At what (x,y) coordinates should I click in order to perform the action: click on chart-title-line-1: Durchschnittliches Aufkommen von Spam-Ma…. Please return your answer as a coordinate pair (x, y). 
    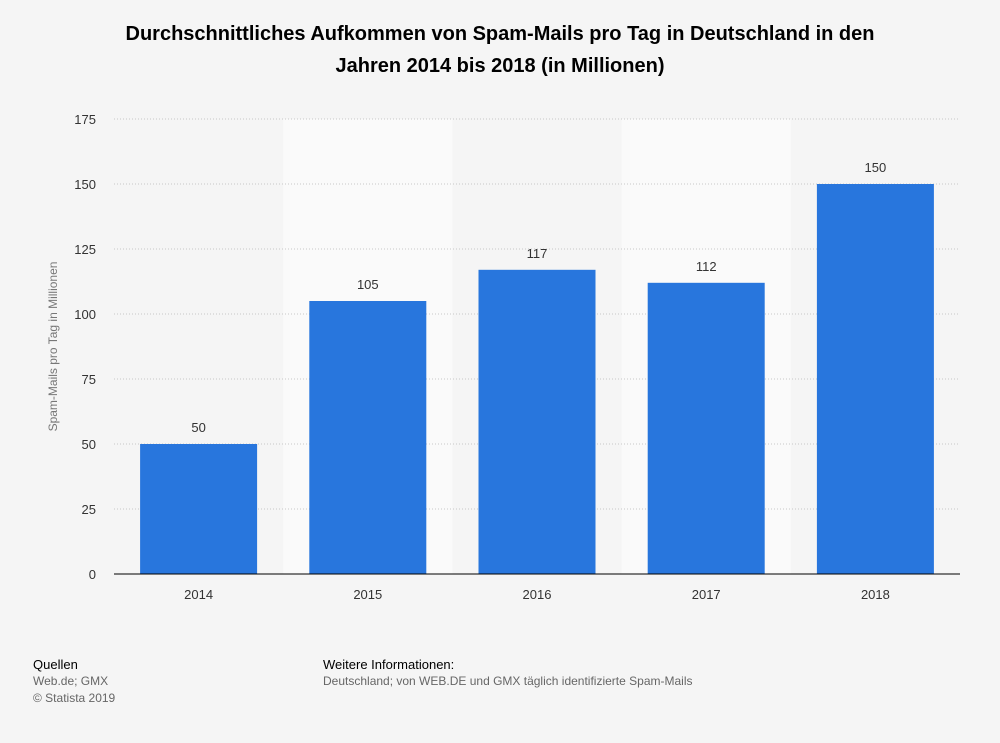
    Looking at the image, I should click on (500, 34).